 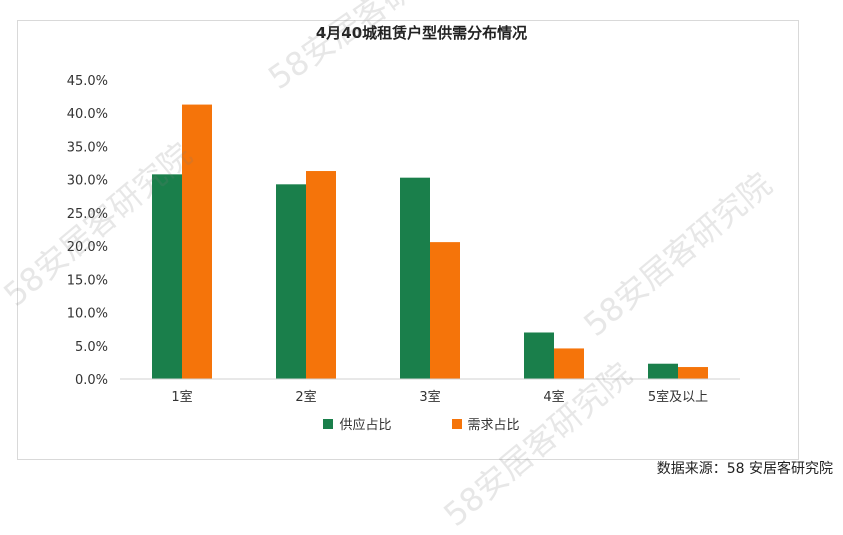 I want to click on y-tick-label: 20.0%, so click(x=87, y=247).